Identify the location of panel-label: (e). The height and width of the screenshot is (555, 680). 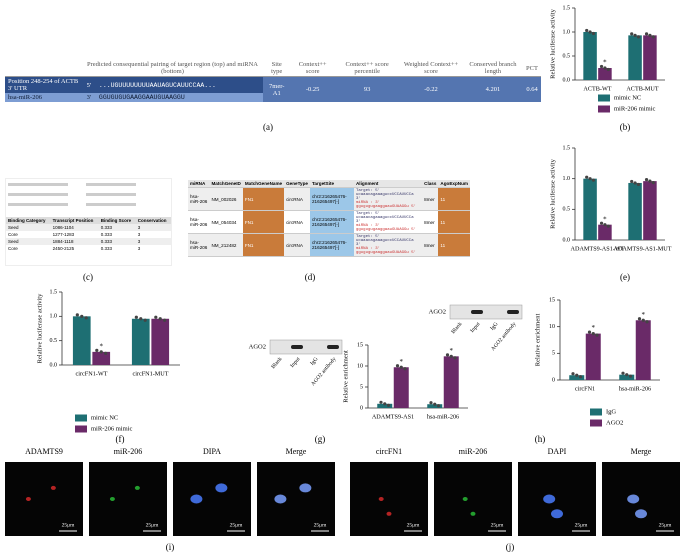
(625, 277).